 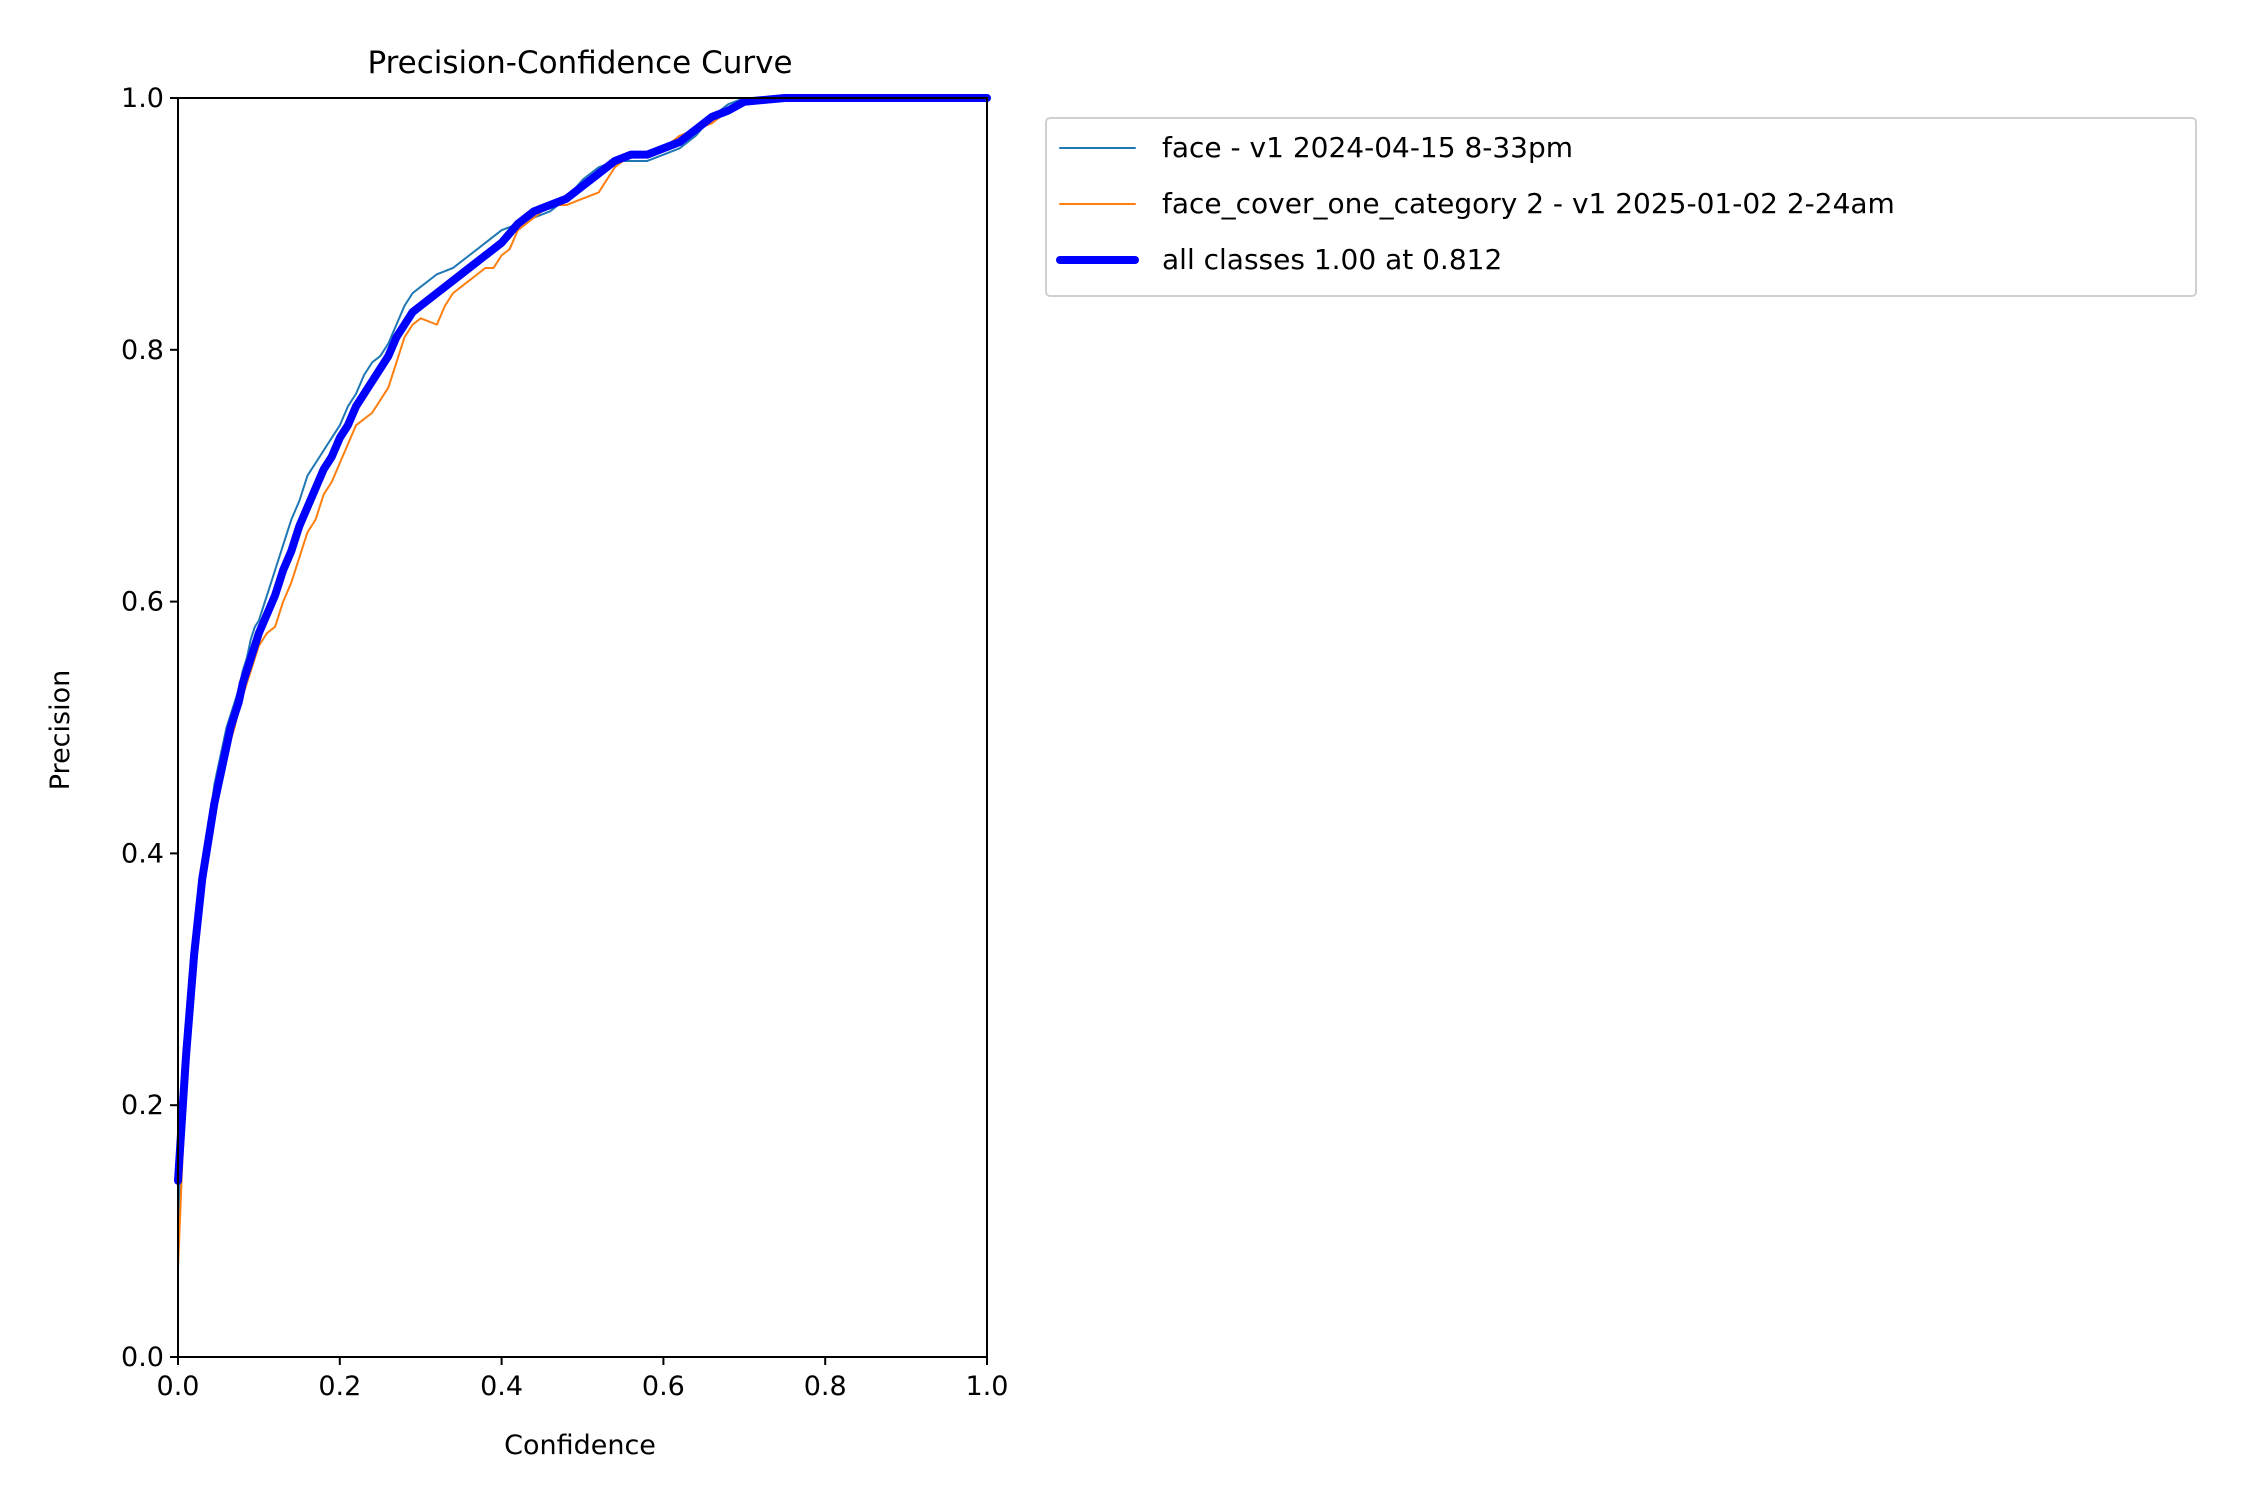 What do you see at coordinates (339, 1386) in the screenshot?
I see `x-tick-label-2: 0.2` at bounding box center [339, 1386].